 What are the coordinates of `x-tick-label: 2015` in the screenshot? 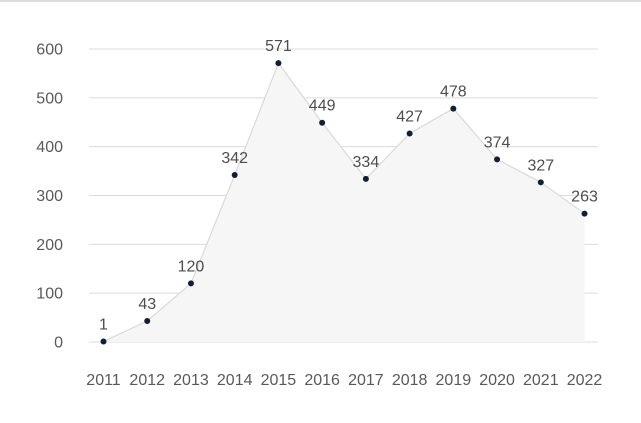 It's located at (279, 380).